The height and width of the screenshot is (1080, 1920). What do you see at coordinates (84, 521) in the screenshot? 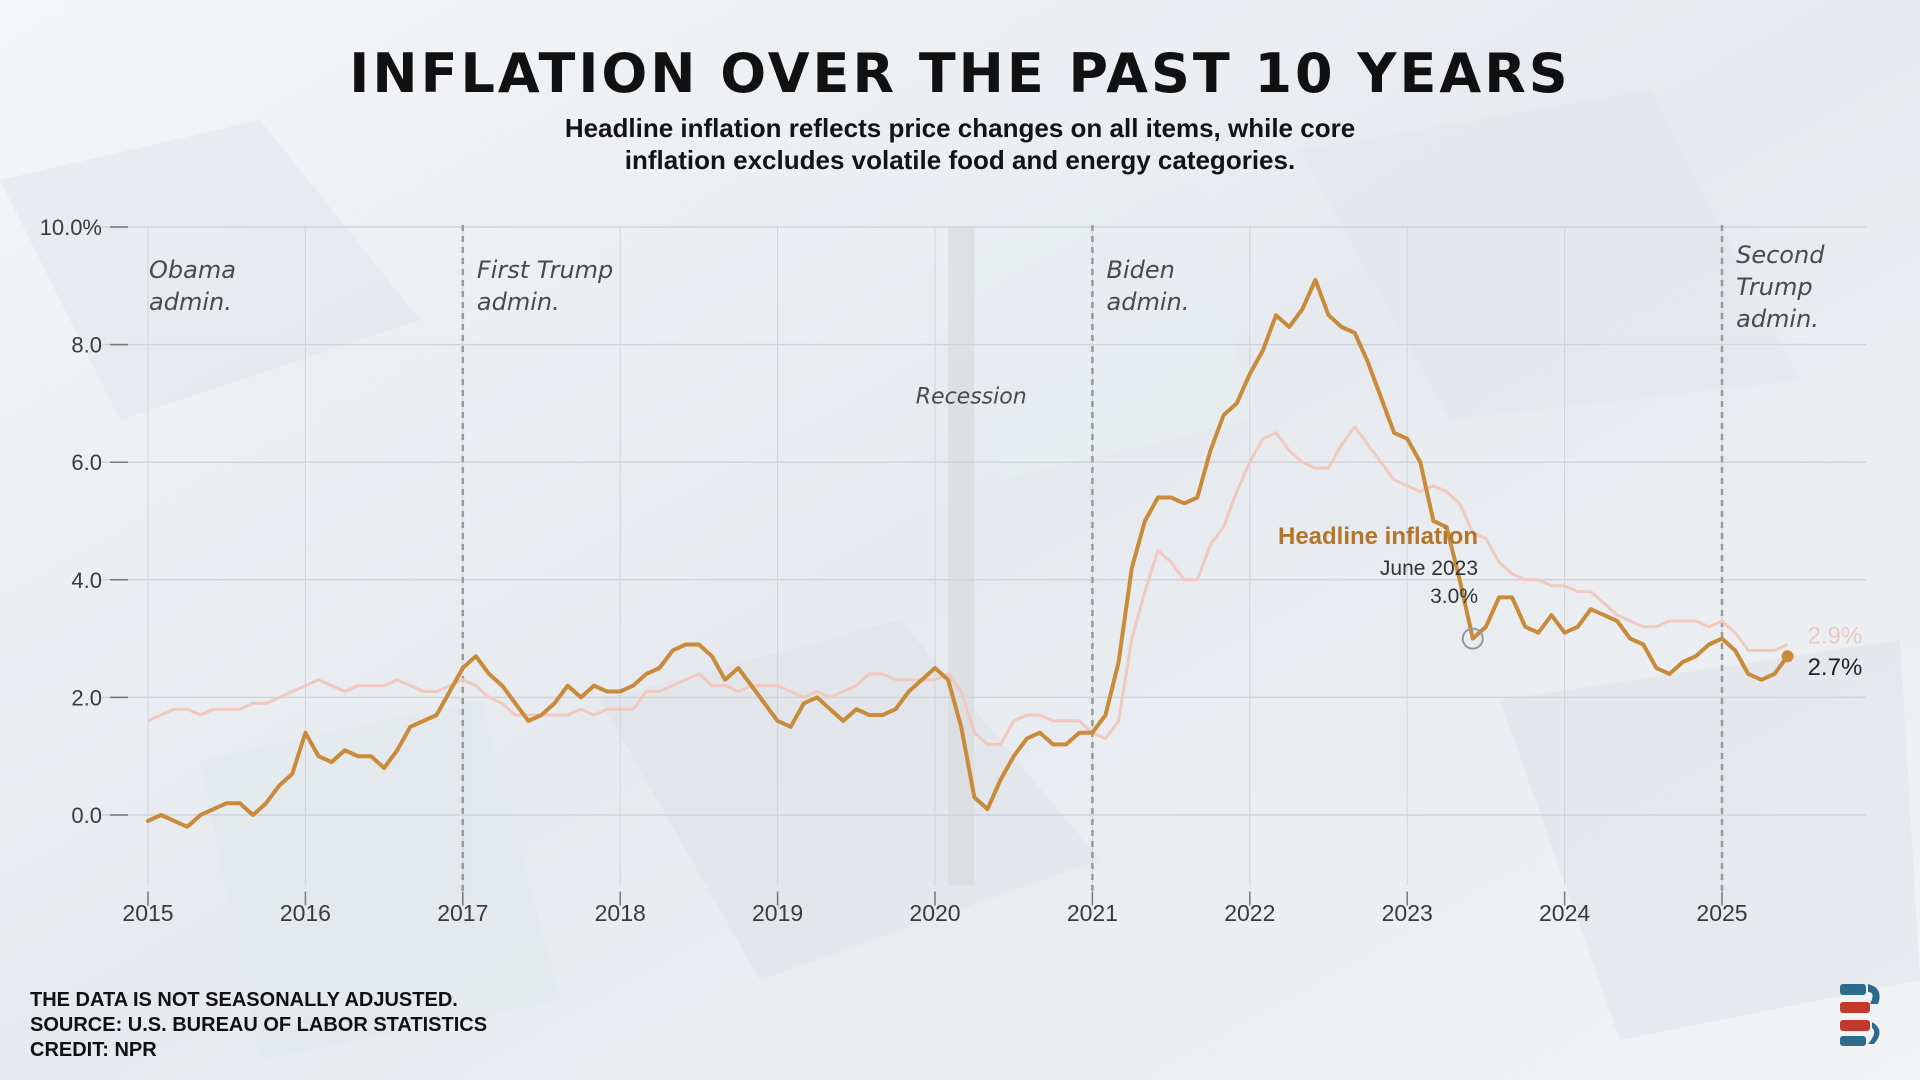
I see `y-axis: 10.0% 8.0 6.0 4.0 2.0 0.0` at bounding box center [84, 521].